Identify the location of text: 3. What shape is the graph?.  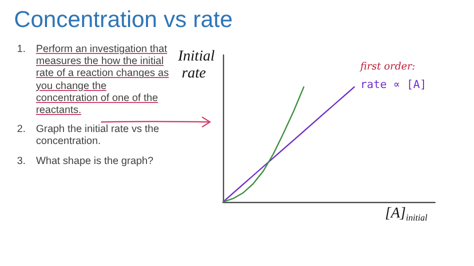
(85, 162).